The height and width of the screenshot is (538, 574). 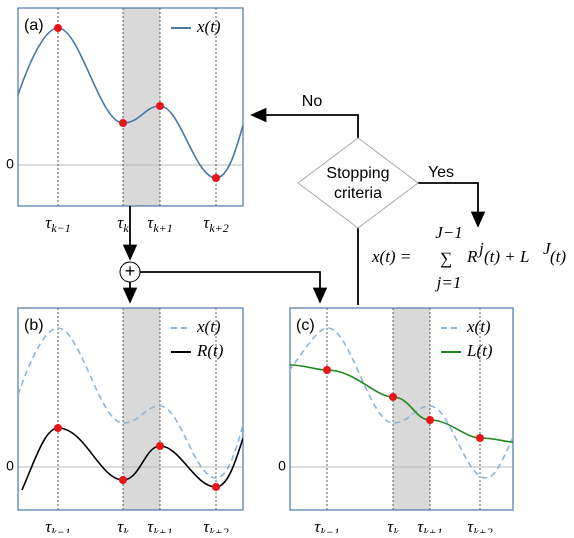 I want to click on formula-lsup: J, so click(x=547, y=248).